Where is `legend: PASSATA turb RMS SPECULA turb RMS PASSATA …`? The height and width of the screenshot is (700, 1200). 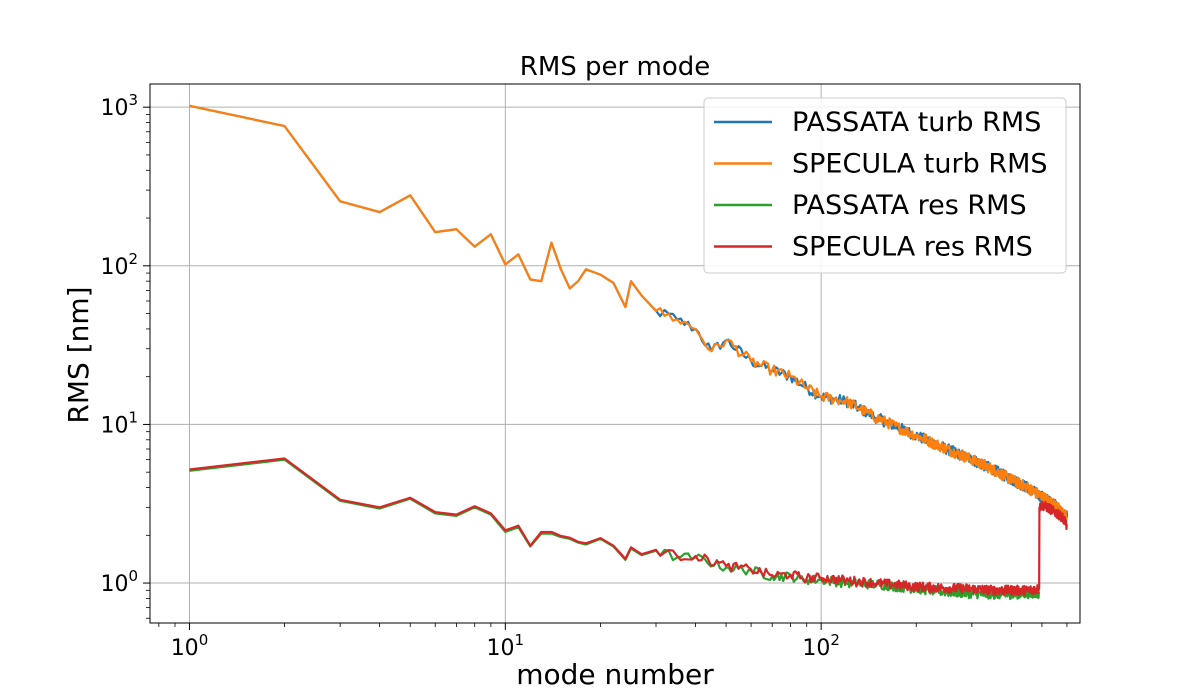
legend: PASSATA turb RMS SPECULA turb RMS PASSATA … is located at coordinates (885, 185).